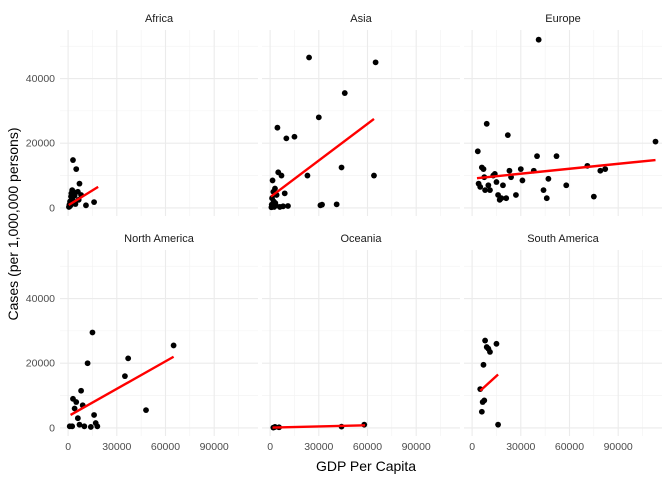  I want to click on facet-panel: South America 0 30000 60000 90000, so click(563, 343).